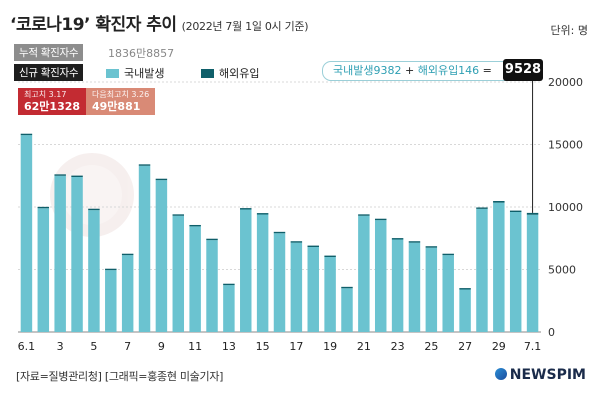 The height and width of the screenshot is (400, 600). Describe the element at coordinates (499, 346) in the screenshot. I see `x-tick-label: 29` at that location.